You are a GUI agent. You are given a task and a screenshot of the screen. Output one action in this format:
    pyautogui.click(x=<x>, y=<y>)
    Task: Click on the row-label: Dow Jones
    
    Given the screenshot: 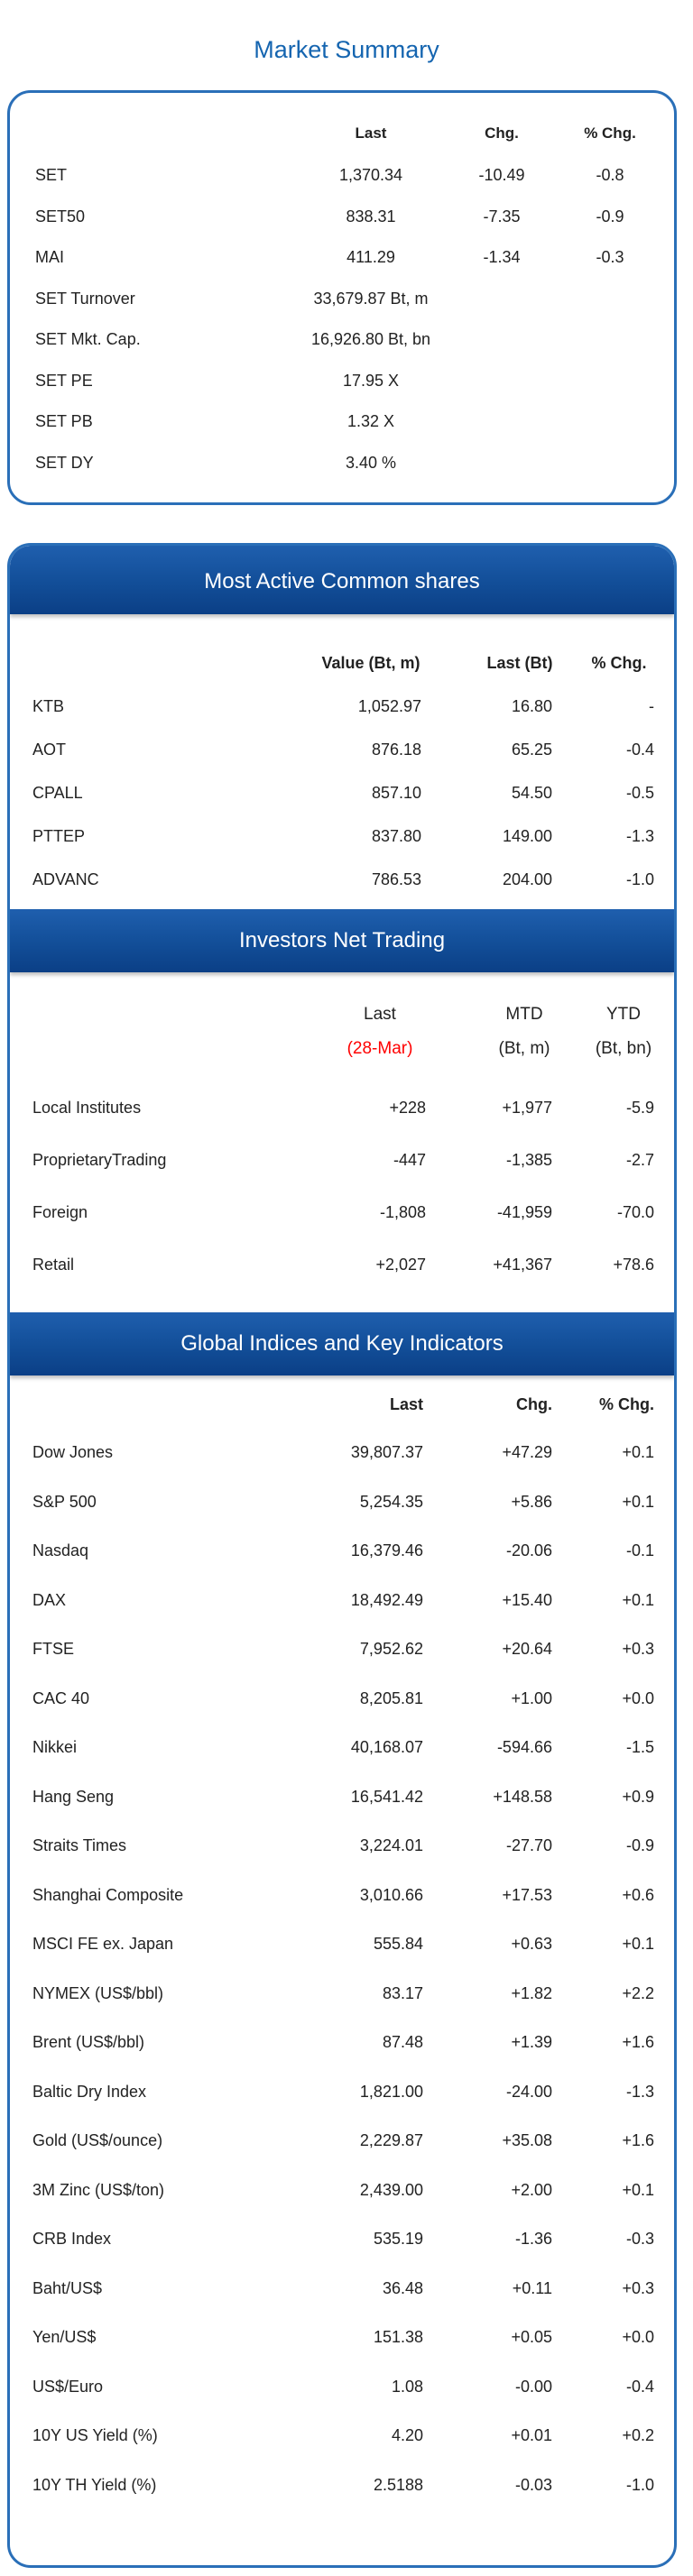 What is the action you would take?
    pyautogui.click(x=73, y=1452)
    